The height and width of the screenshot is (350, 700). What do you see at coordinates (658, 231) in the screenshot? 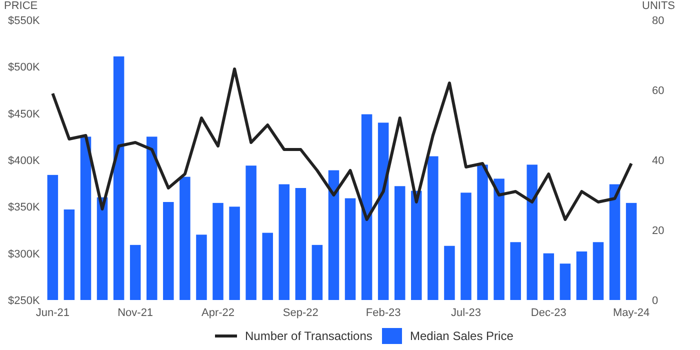
I see `y2-tick-label: 20` at bounding box center [658, 231].